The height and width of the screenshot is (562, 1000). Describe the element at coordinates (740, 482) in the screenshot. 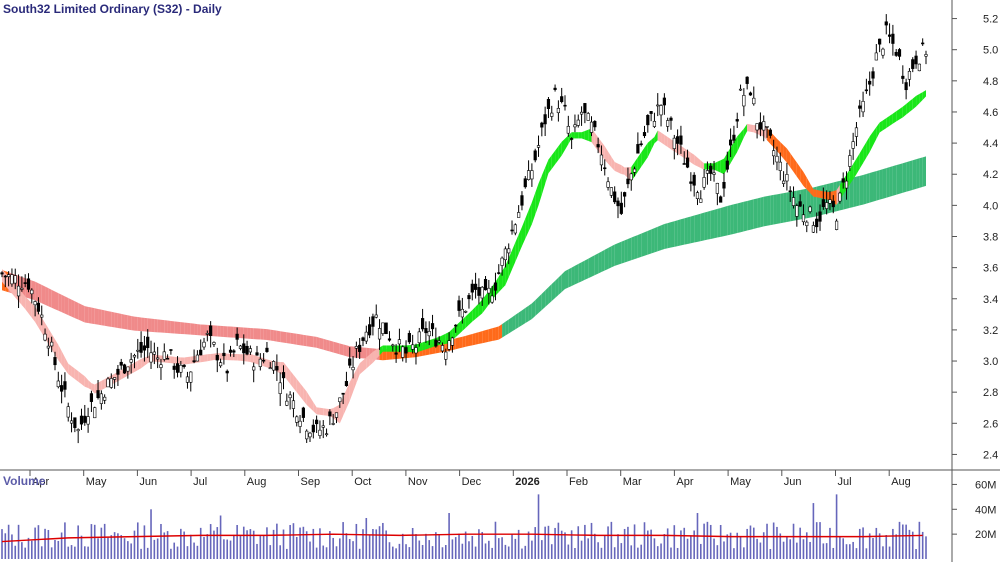

I see `time-tick-label: May` at that location.